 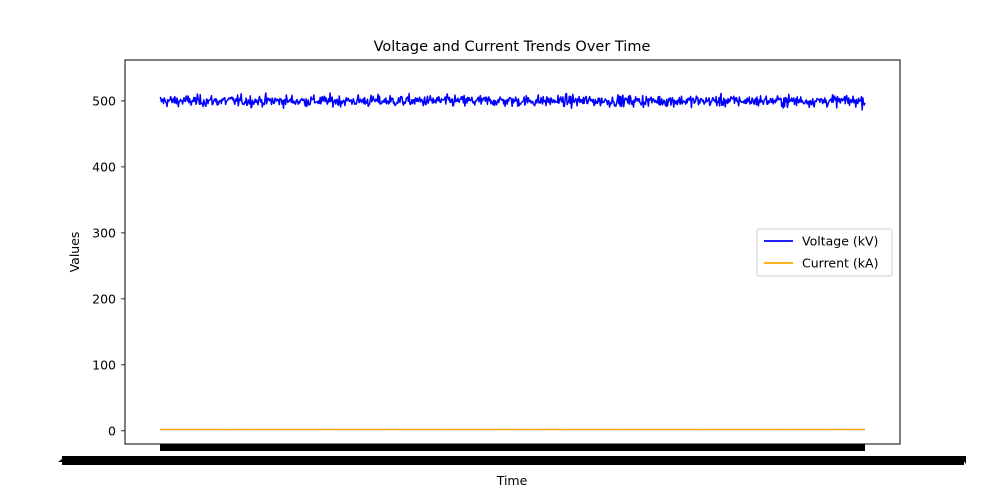 What do you see at coordinates (112, 430) in the screenshot?
I see `y-tick-label: 0` at bounding box center [112, 430].